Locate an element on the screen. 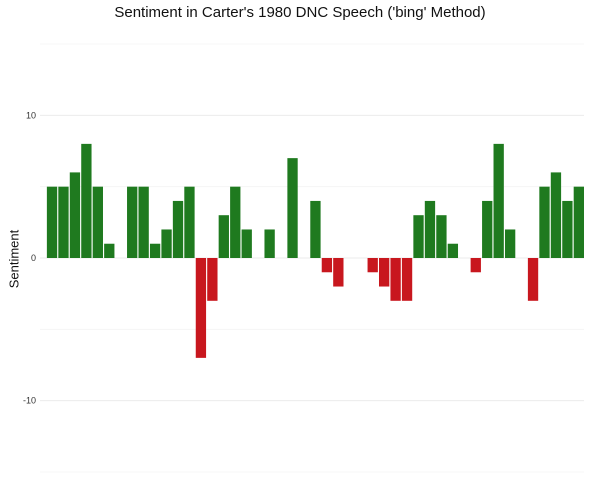 The height and width of the screenshot is (500, 600). y-tick-label: 0 is located at coordinates (33, 258).